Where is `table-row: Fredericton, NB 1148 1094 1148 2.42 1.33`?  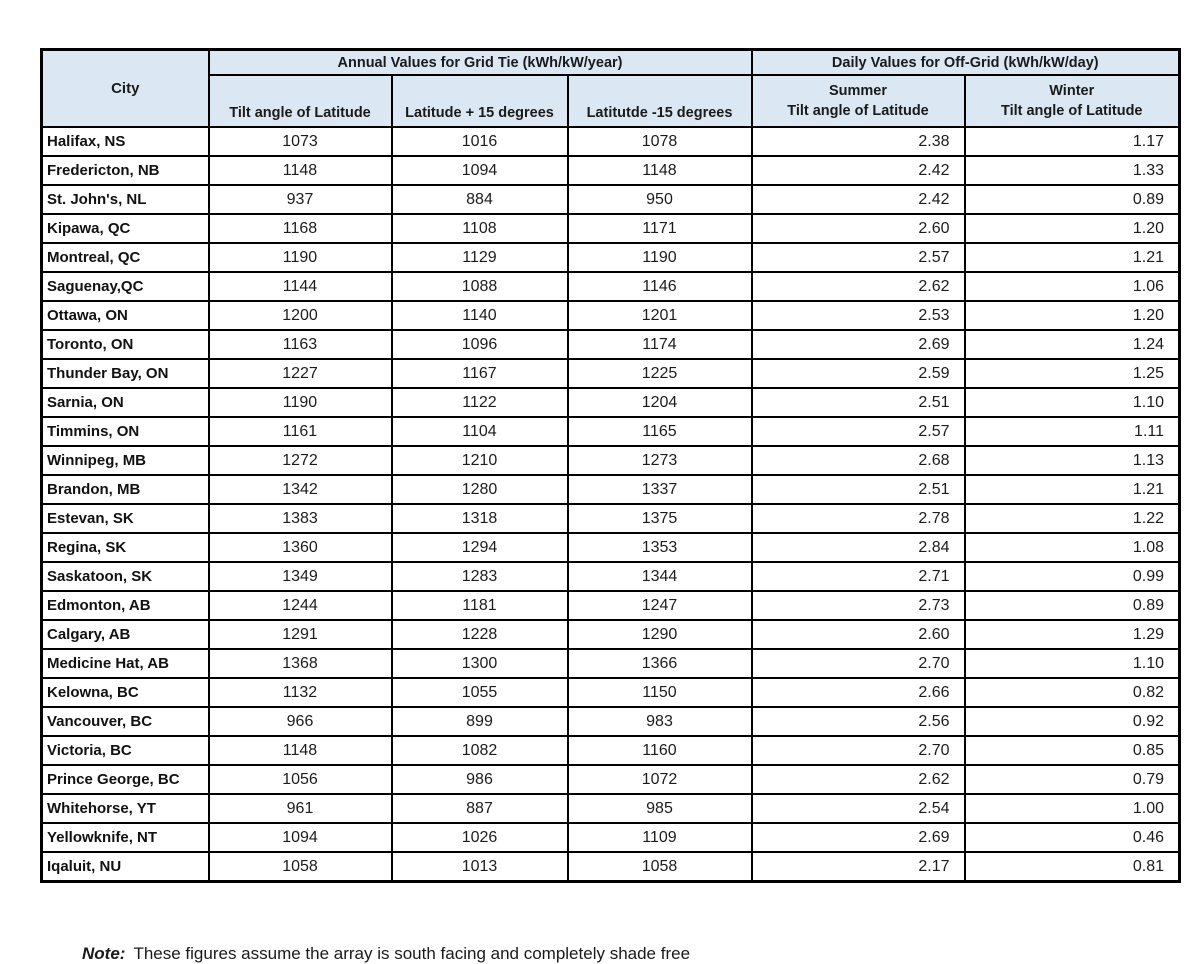
table-row: Fredericton, NB 1148 1094 1148 2.42 1.33 is located at coordinates (610, 170).